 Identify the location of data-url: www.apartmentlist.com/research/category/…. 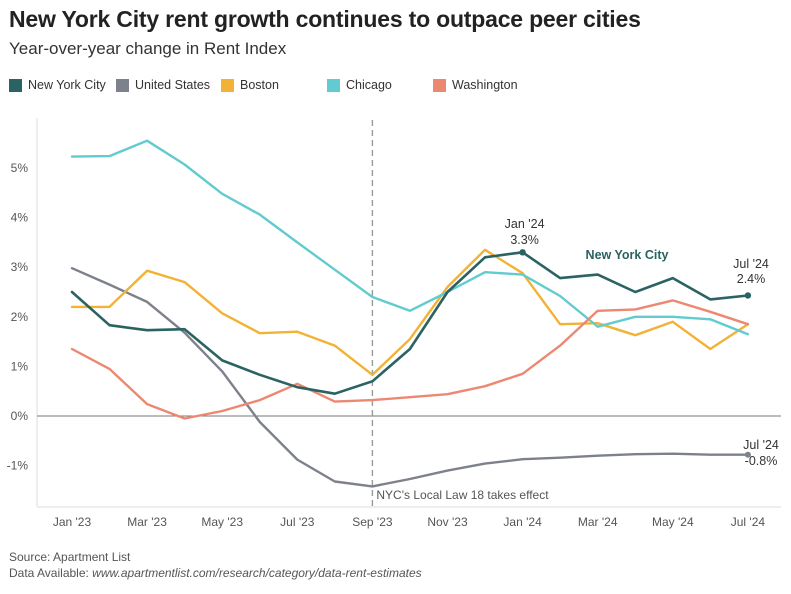
(257, 573).